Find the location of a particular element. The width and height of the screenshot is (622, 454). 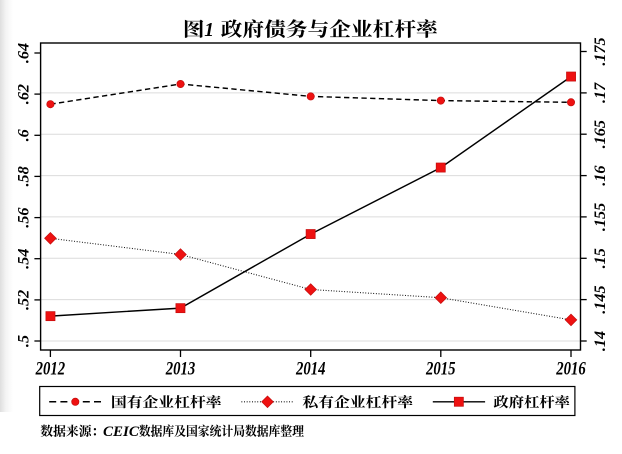

svg-text: .155 is located at coordinates (600, 217).